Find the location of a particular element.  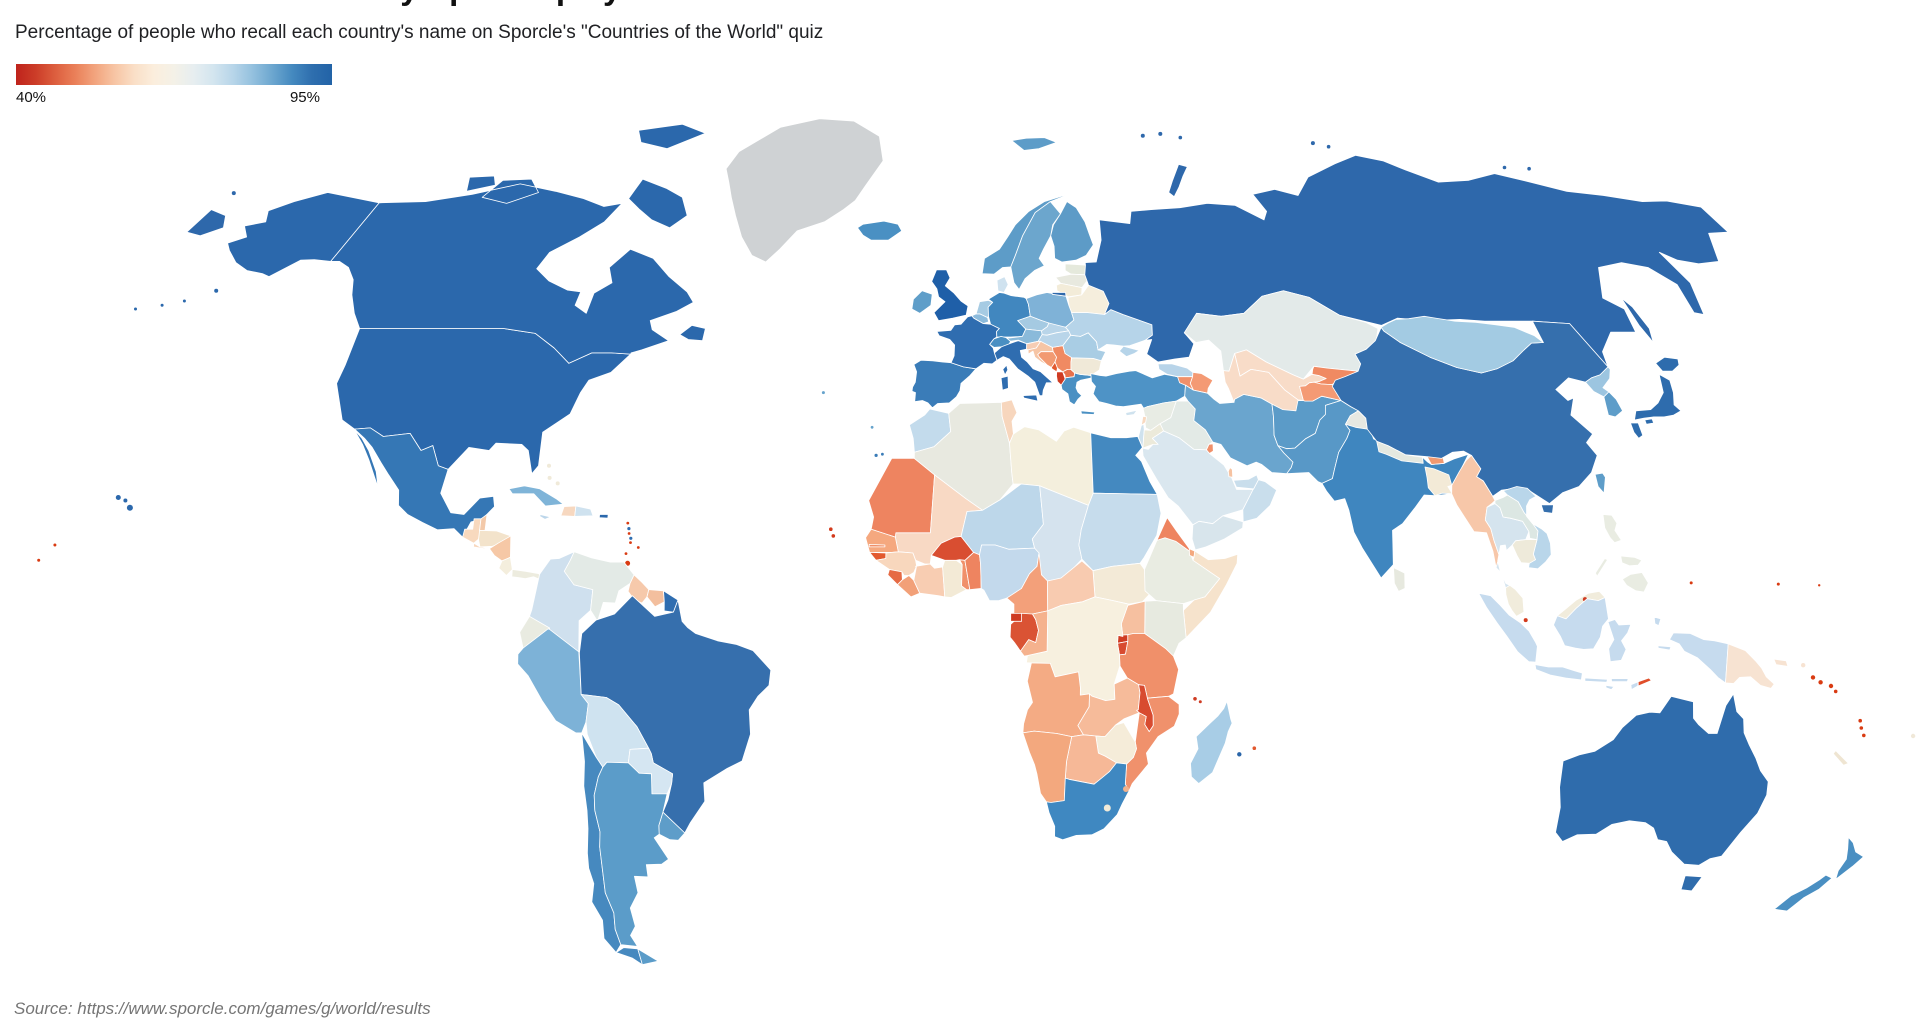

country-uae is located at coordinates (1246, 482).